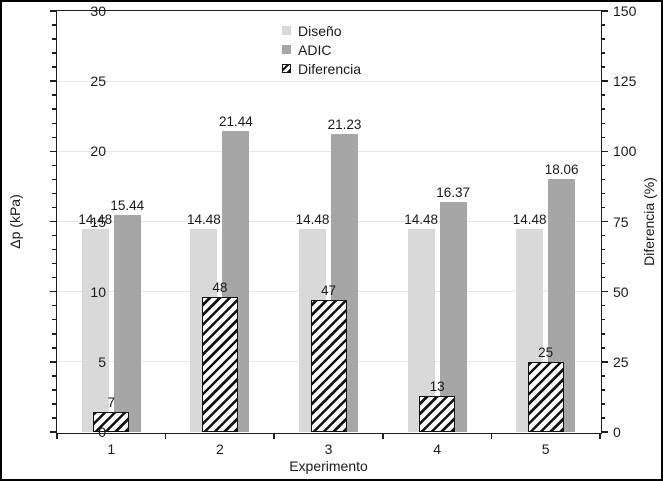 This screenshot has width=663, height=481. What do you see at coordinates (621, 221) in the screenshot?
I see `right-axis-tick-label: 75` at bounding box center [621, 221].